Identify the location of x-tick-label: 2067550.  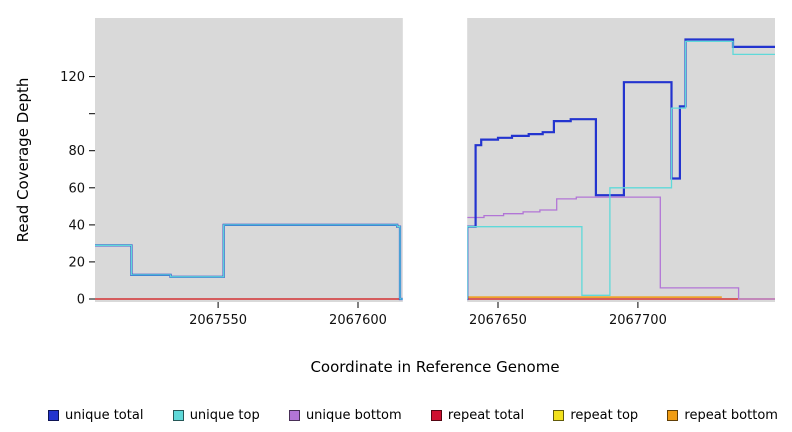
(218, 320).